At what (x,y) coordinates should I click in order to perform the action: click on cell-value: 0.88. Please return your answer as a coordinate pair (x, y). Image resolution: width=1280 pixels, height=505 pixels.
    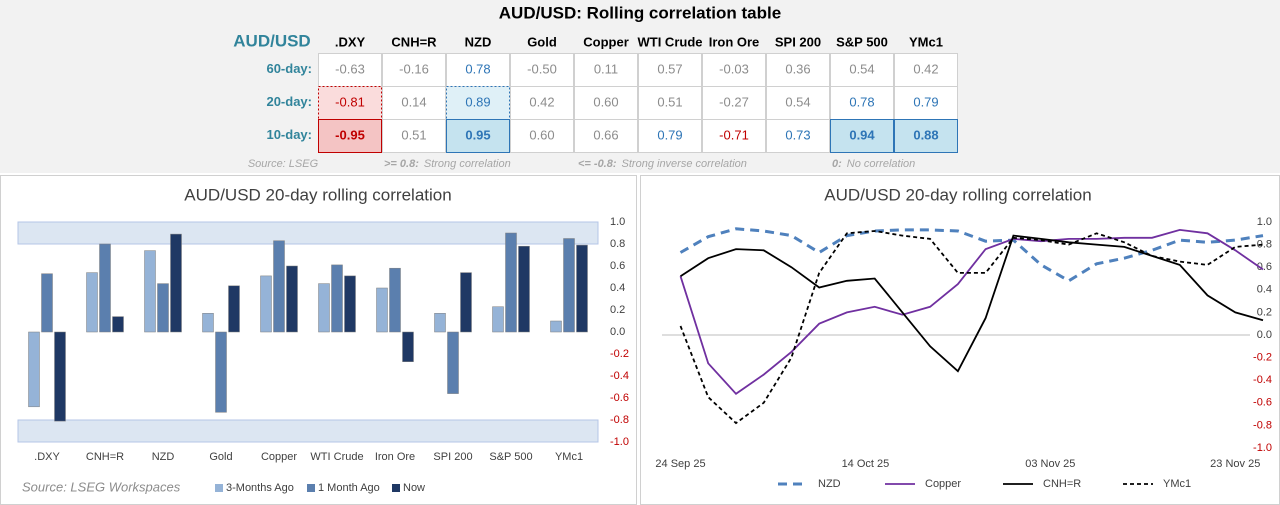
    Looking at the image, I should click on (925, 134).